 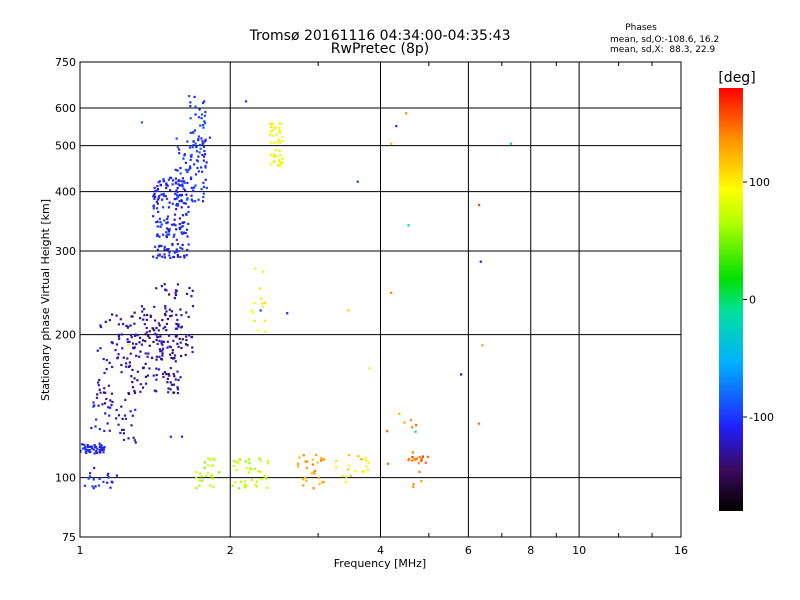 I want to click on colorbar-label: [deg], so click(x=736, y=78).